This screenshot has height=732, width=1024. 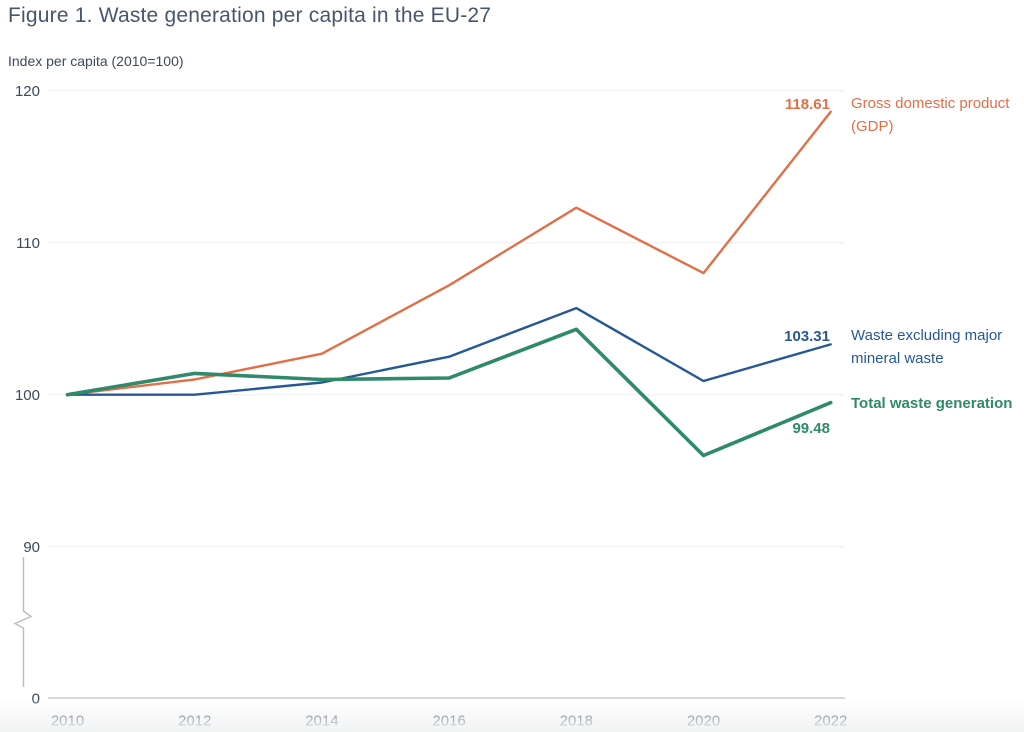 I want to click on x-tick-label-2010: 2010, so click(x=67, y=721).